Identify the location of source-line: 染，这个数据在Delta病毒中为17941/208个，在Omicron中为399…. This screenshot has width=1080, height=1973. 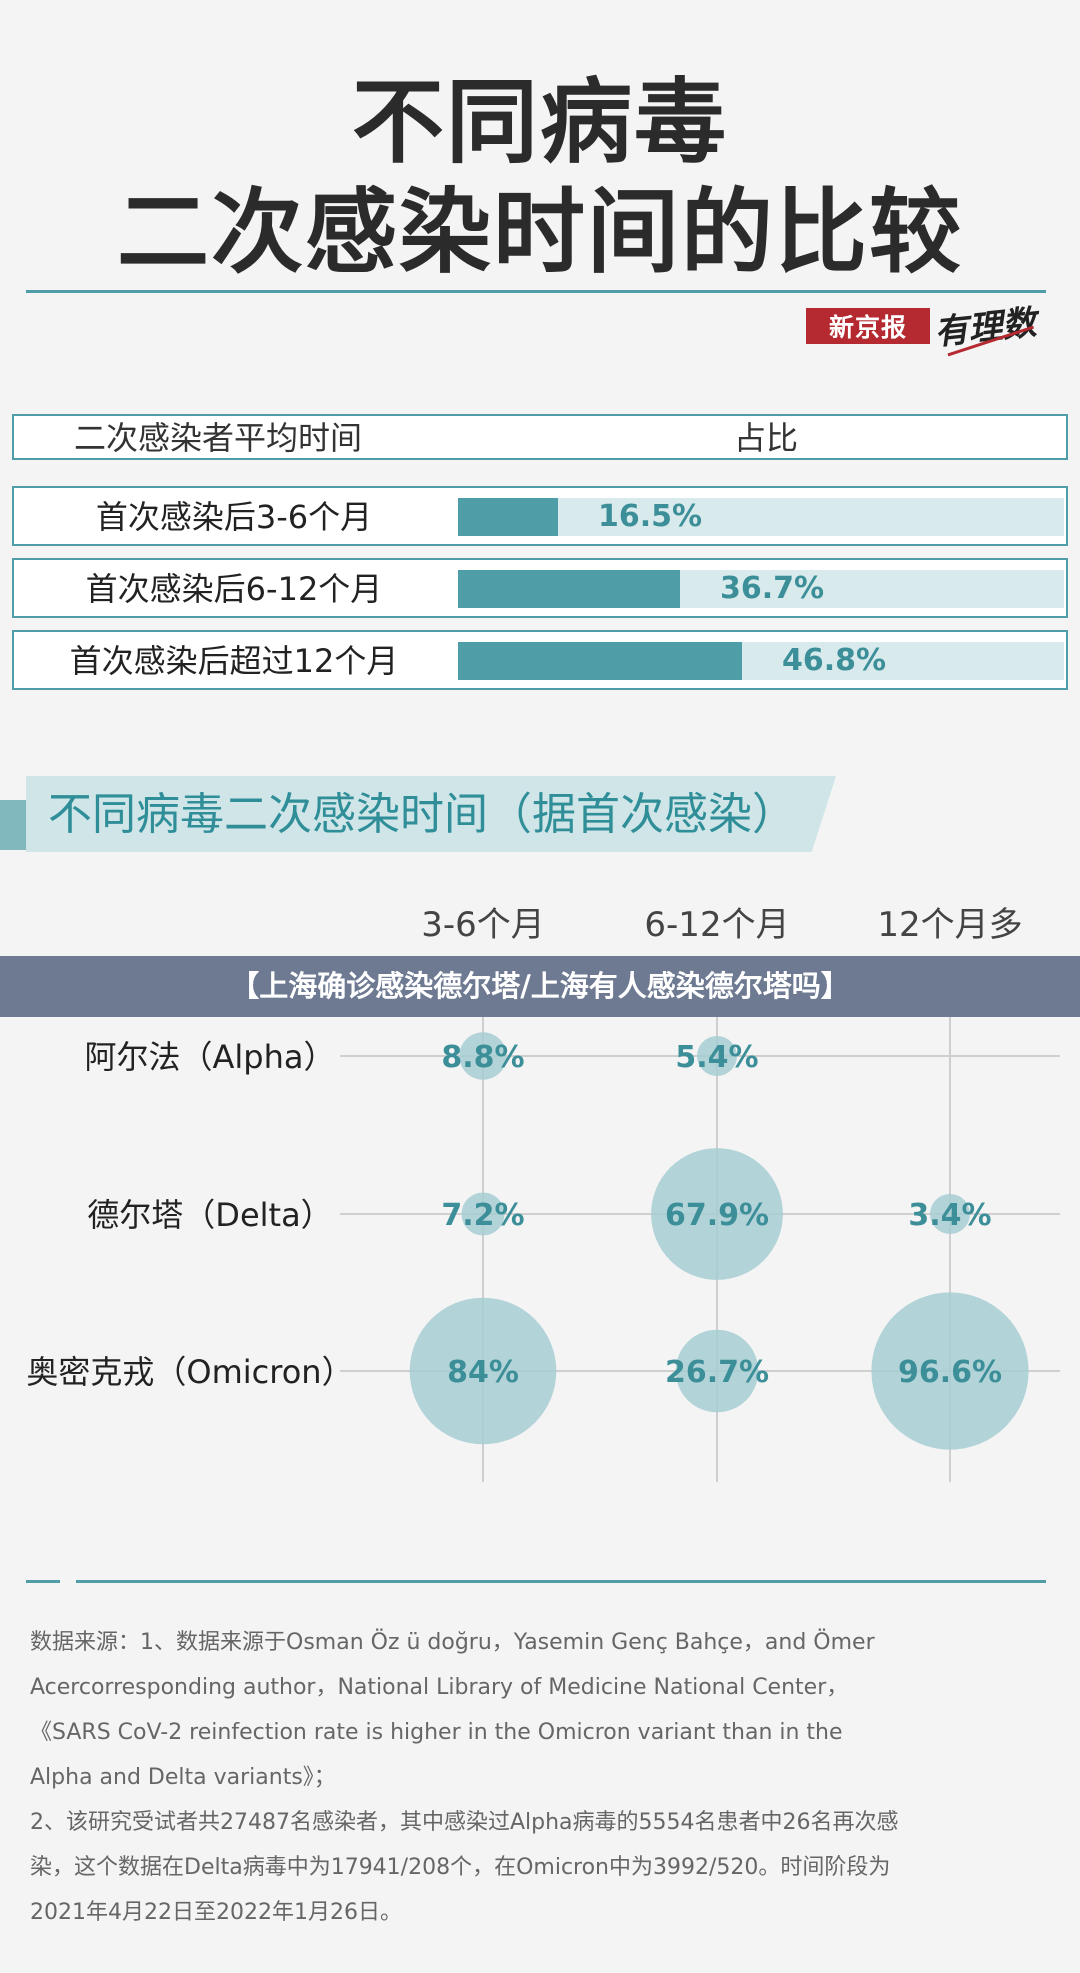
(460, 1867).